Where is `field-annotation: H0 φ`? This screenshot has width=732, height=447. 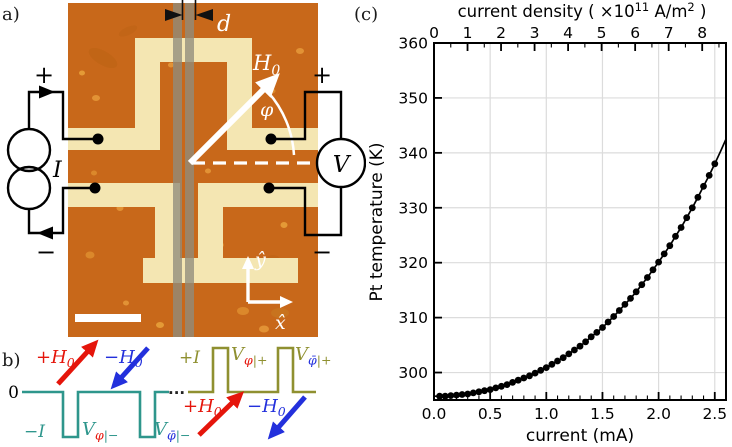 field-annotation: H0 φ is located at coordinates (251, 108).